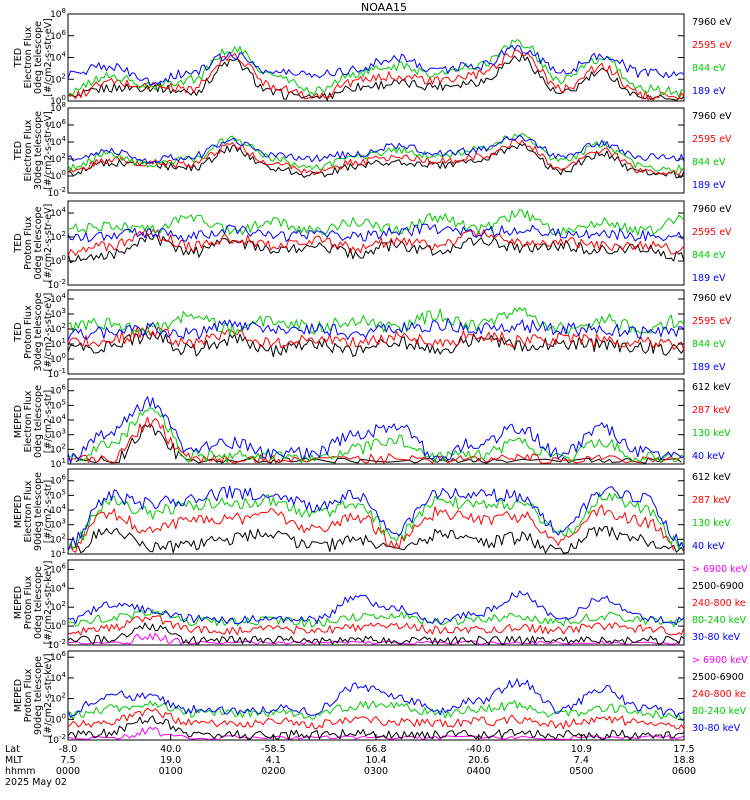 The height and width of the screenshot is (800, 750). What do you see at coordinates (683, 749) in the screenshot?
I see `x-tick-label-lat: 17.5` at bounding box center [683, 749].